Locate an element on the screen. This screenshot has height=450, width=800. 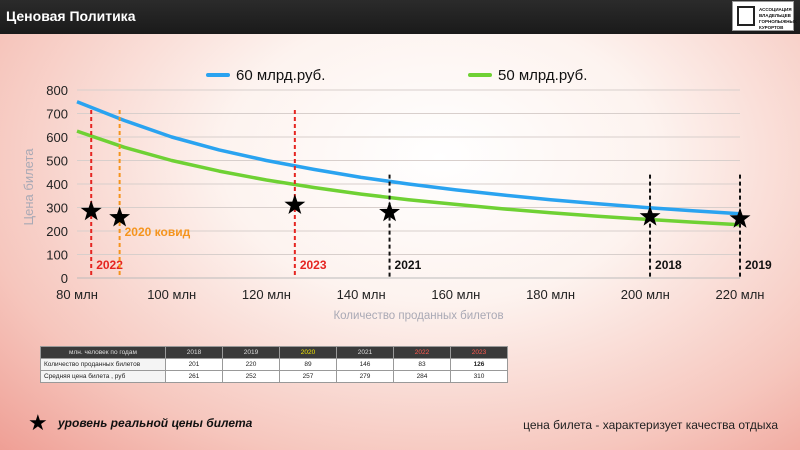
table-header-cell: 2020 is located at coordinates (308, 352).